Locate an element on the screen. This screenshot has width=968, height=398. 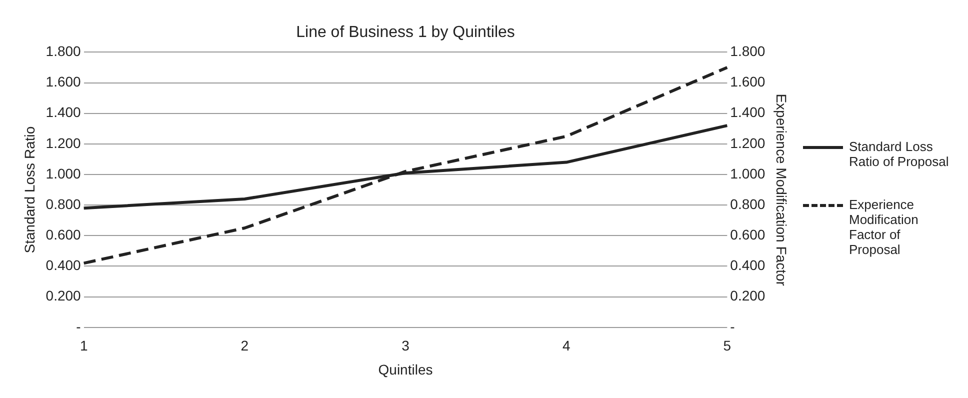
x-tick-label: 3 is located at coordinates (406, 346).